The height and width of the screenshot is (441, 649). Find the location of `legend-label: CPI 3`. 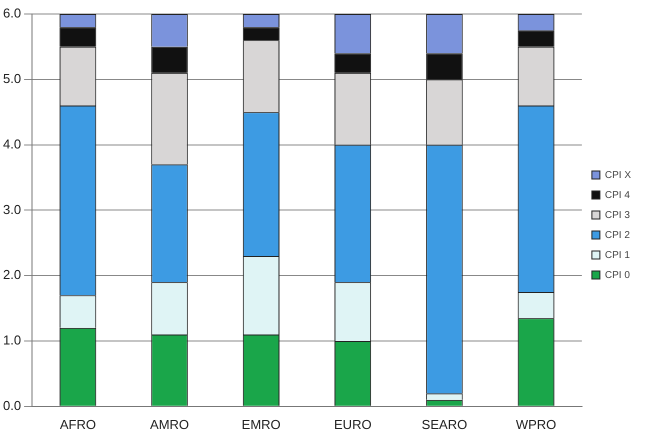

legend-label: CPI 3 is located at coordinates (617, 215).